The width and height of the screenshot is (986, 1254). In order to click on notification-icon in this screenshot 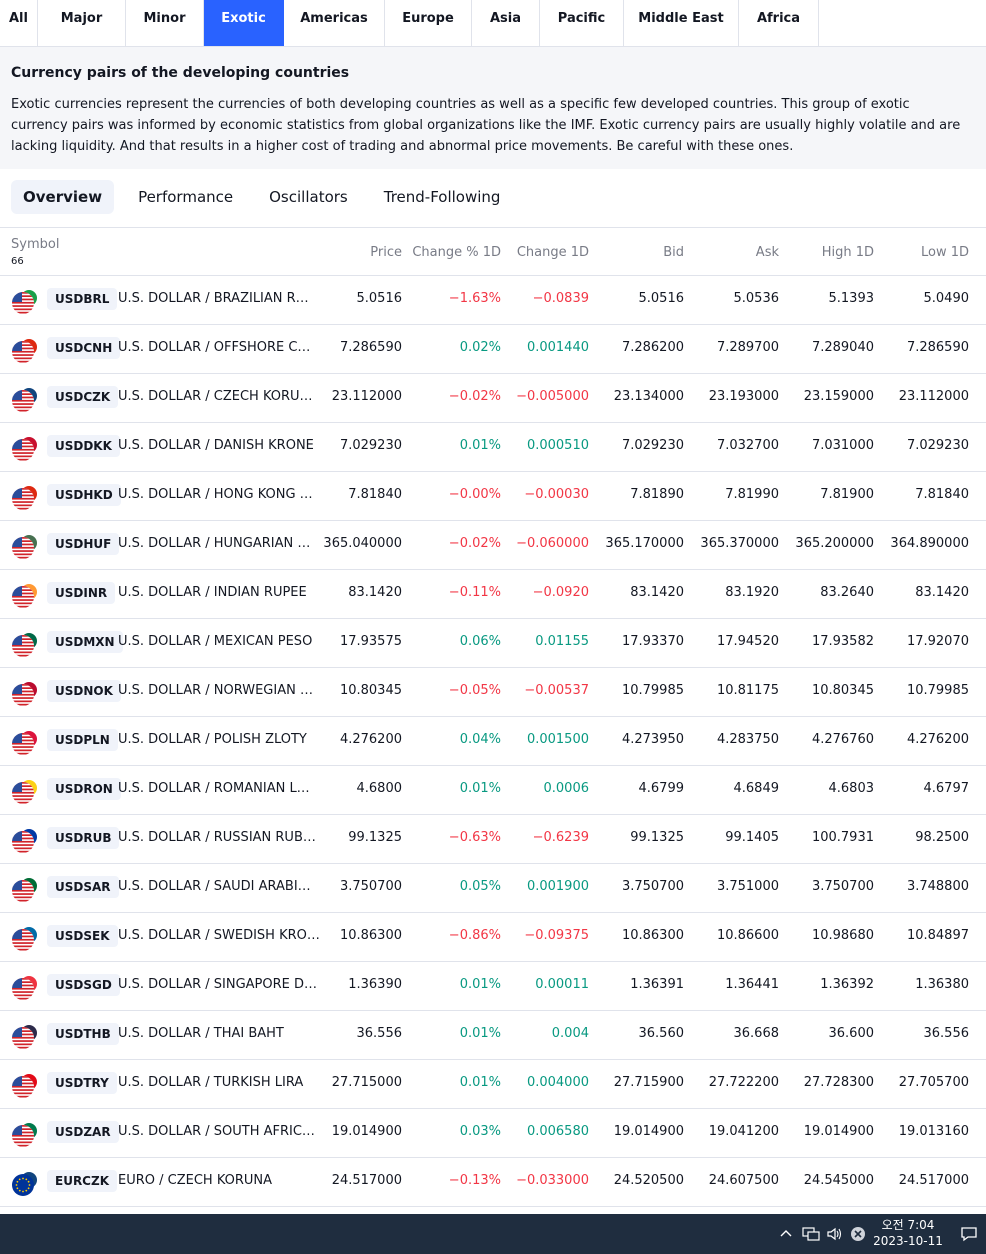, I will do `click(969, 1234)`.